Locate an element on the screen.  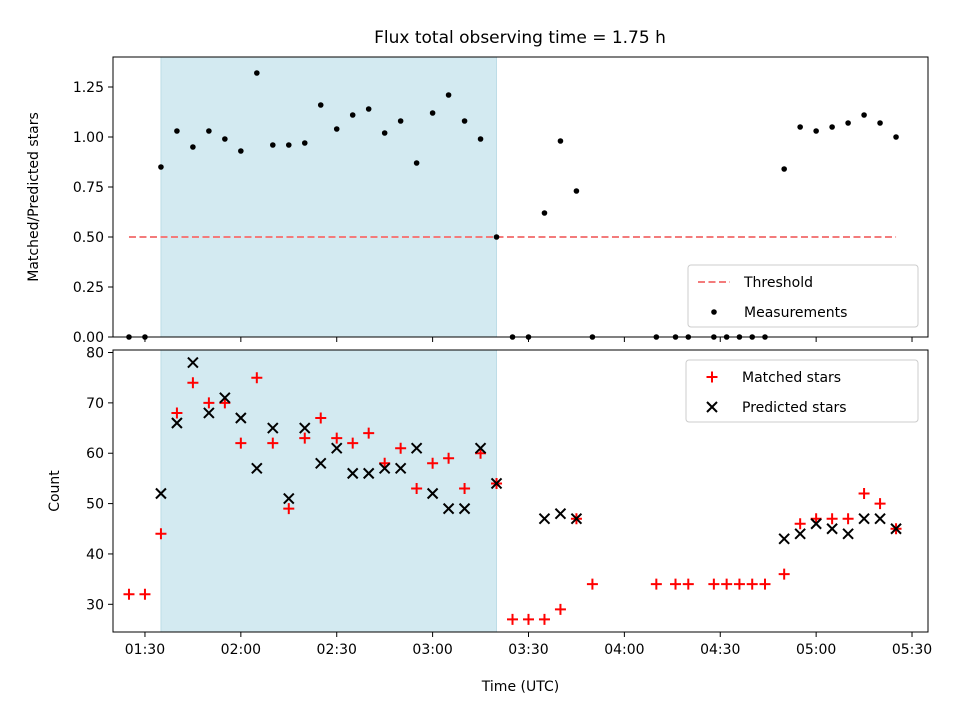
x-tick-label: 04:00 is located at coordinates (624, 650).